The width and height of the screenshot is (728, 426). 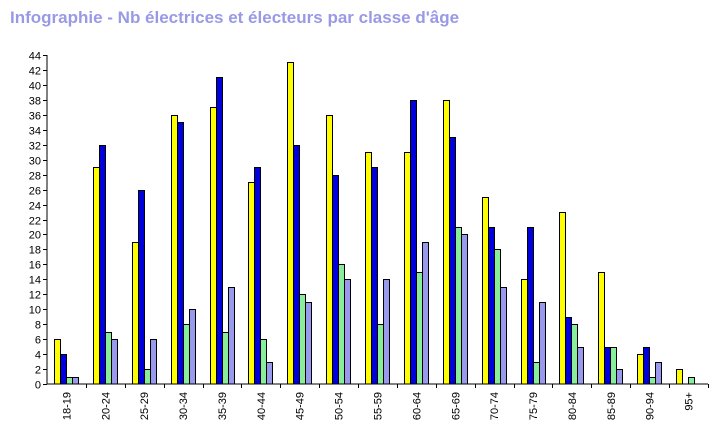 What do you see at coordinates (497, 317) in the screenshot?
I see `bar-70-74-s3` at bounding box center [497, 317].